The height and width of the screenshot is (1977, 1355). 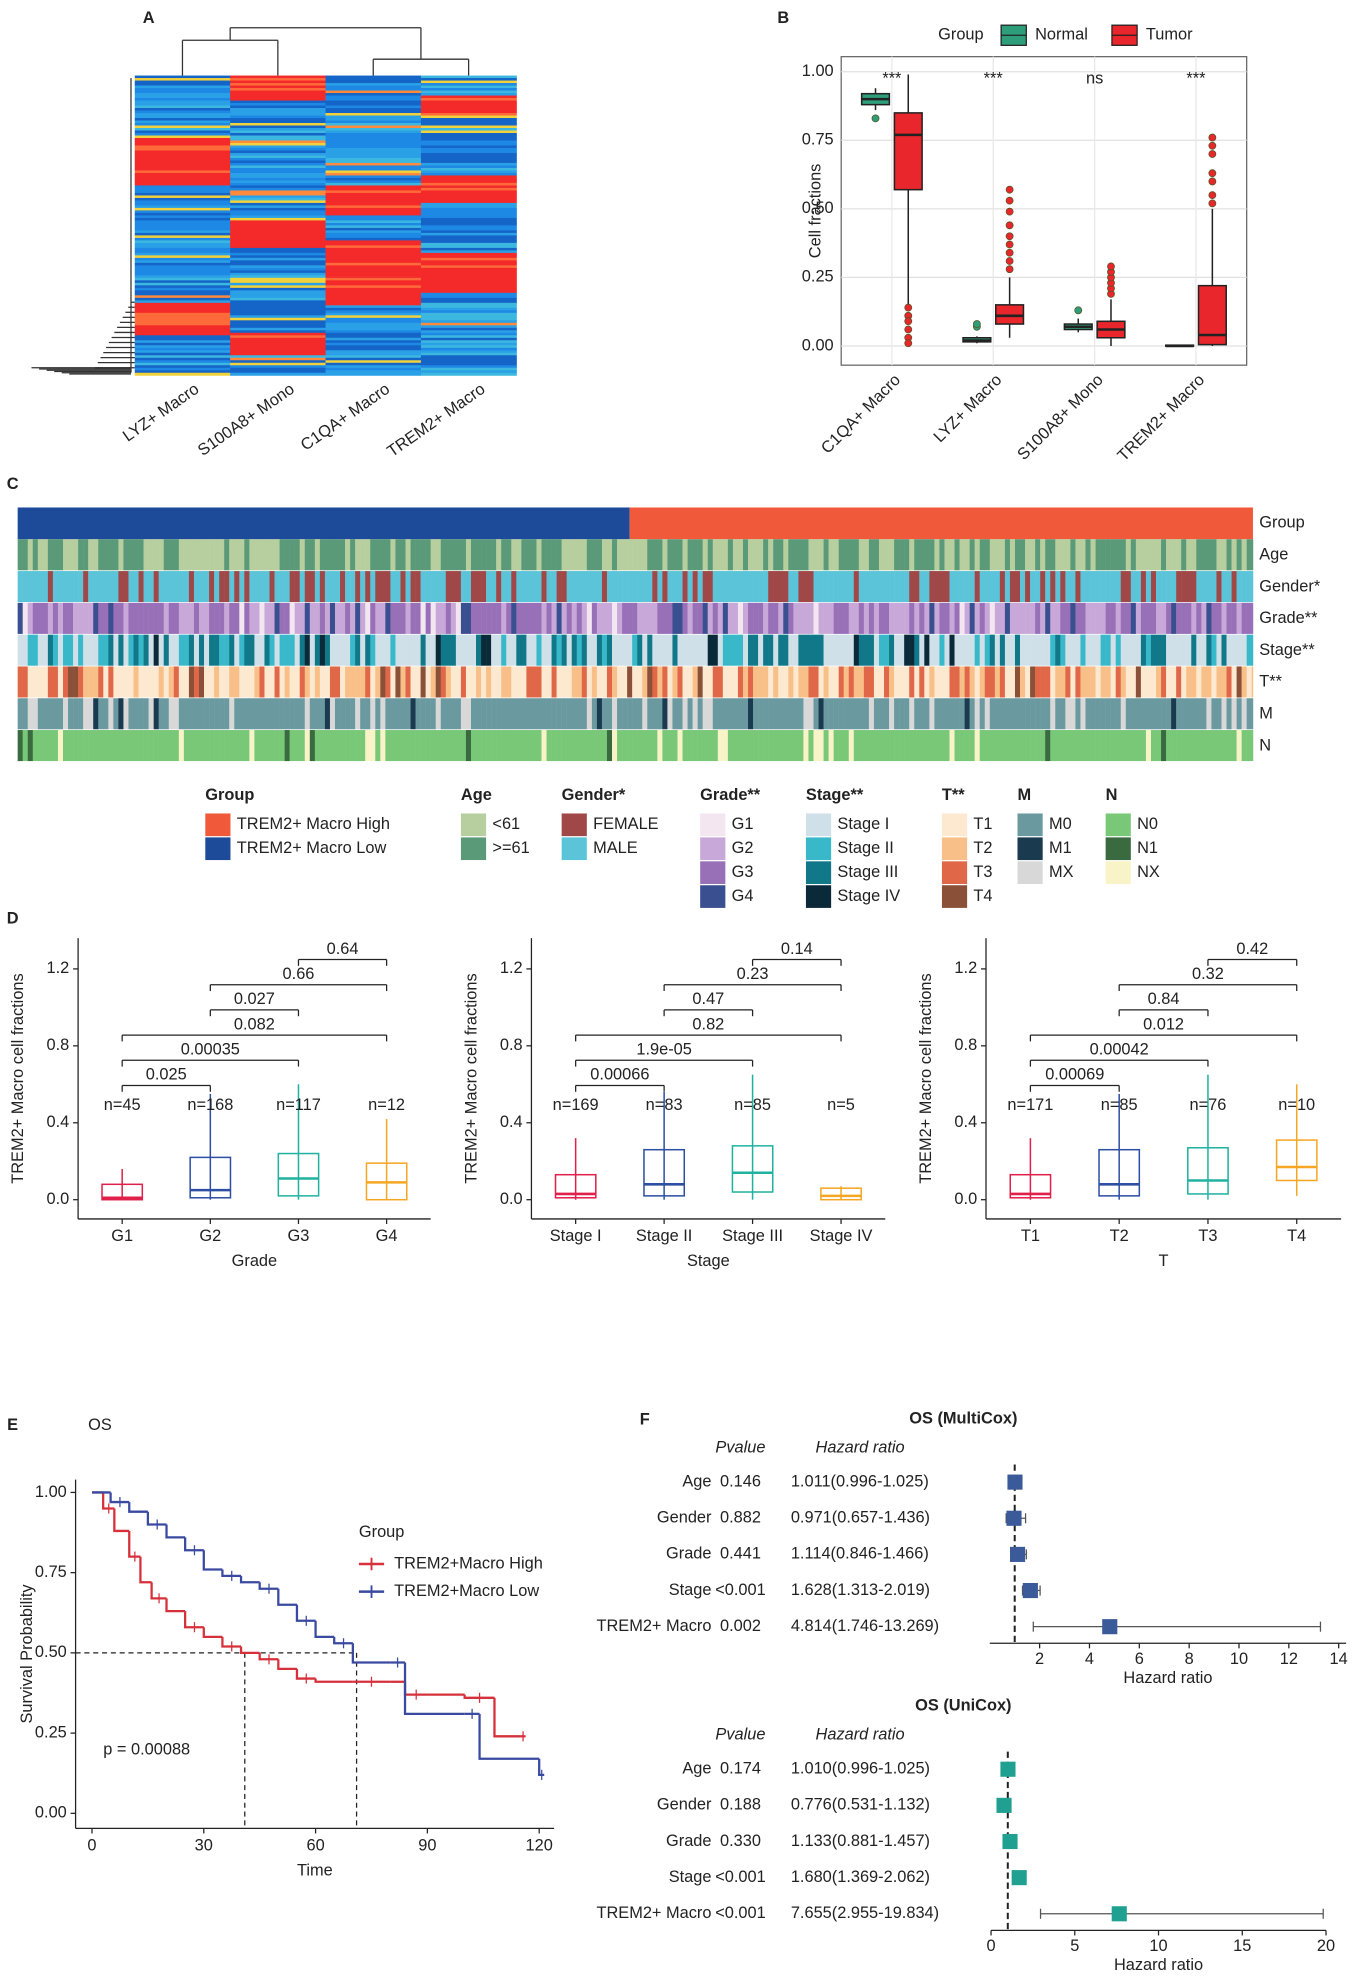 What do you see at coordinates (58, 968) in the screenshot?
I see `y-tick-label: 1.2` at bounding box center [58, 968].